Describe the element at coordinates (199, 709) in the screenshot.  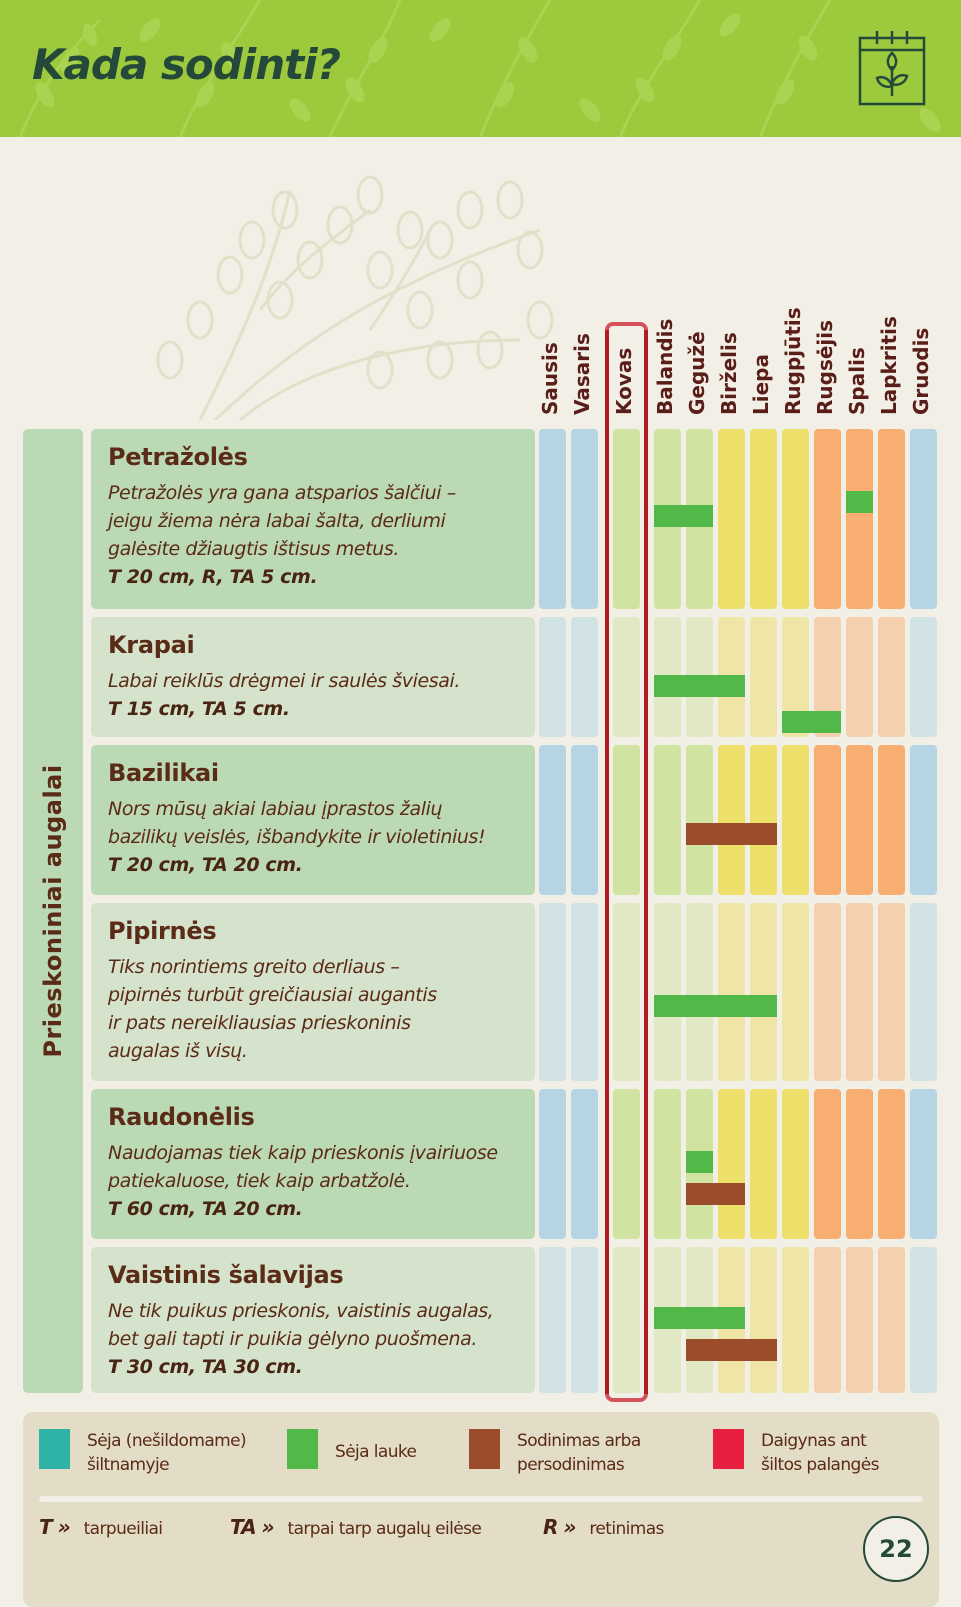
I see `plant-spacing-spec: T 15 cm, TA 5 cm.` at that location.